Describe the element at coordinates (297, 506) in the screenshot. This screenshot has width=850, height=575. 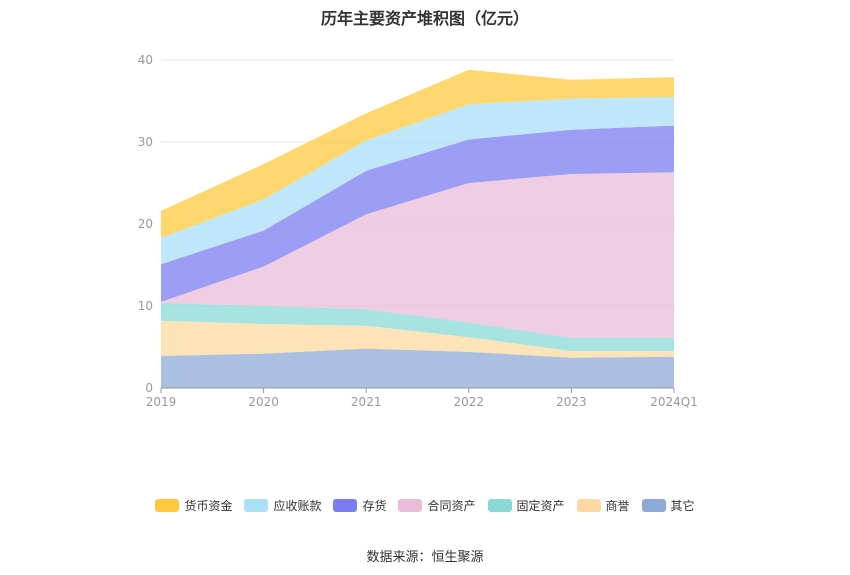
I see `legend-label: 应收账款` at that location.